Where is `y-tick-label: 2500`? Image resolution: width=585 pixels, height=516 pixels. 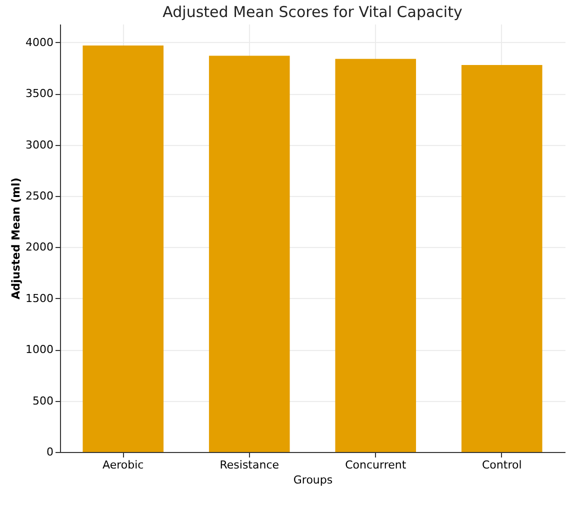
y-tick-label: 2500 is located at coordinates (40, 196).